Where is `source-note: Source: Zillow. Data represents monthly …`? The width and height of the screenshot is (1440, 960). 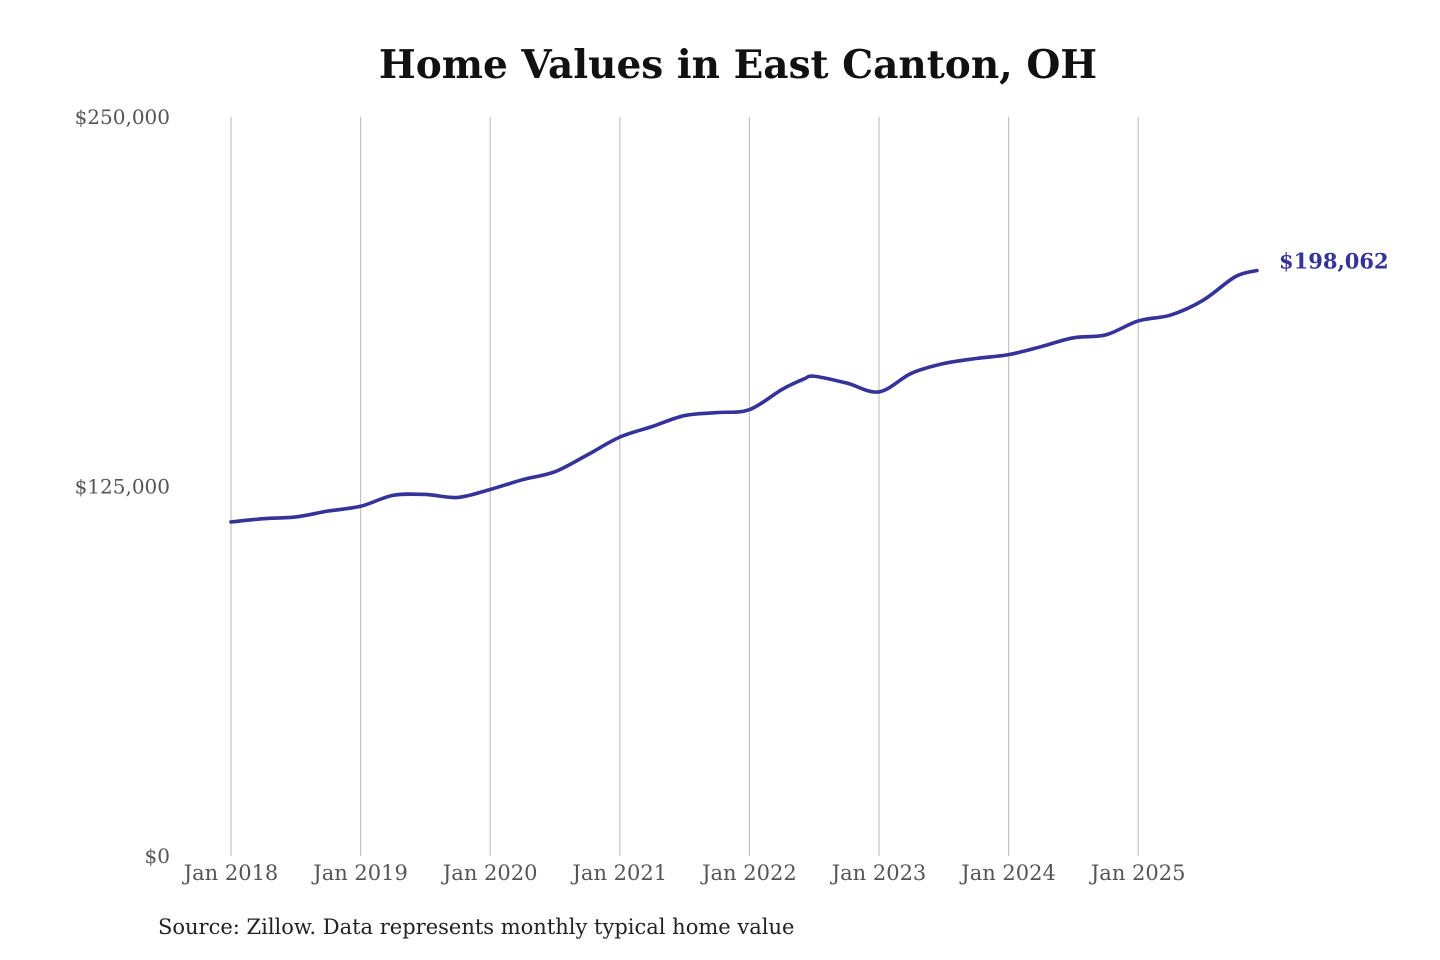 source-note: Source: Zillow. Data represents monthly … is located at coordinates (476, 927).